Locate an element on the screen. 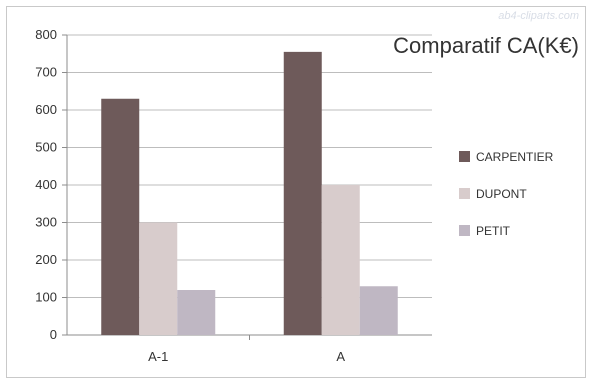 The image size is (594, 386). x-tick-label: A-1 is located at coordinates (158, 356).